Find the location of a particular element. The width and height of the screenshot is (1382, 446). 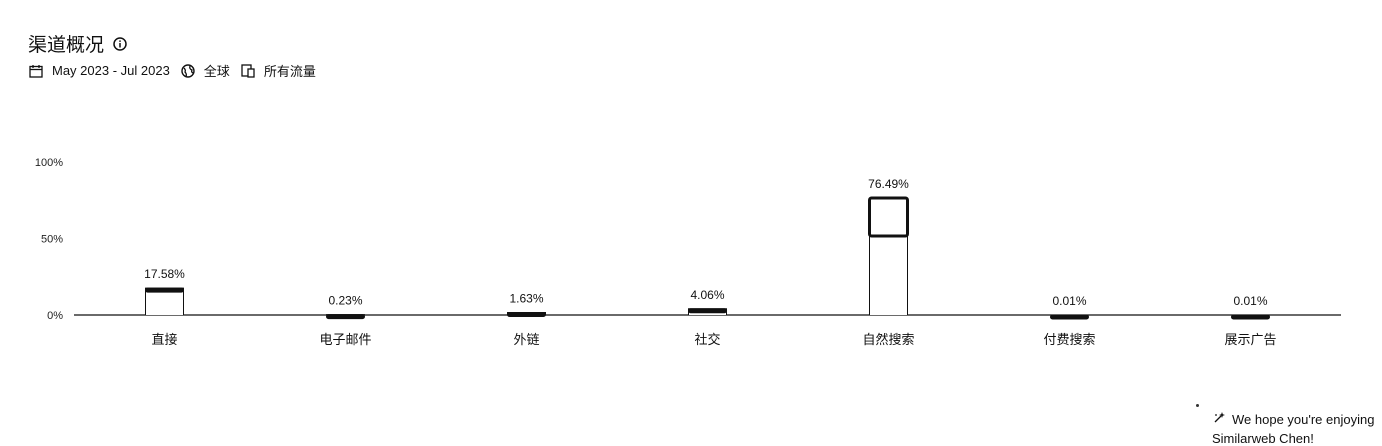

toast-line-2: Similarweb Chen! is located at coordinates (1263, 438).